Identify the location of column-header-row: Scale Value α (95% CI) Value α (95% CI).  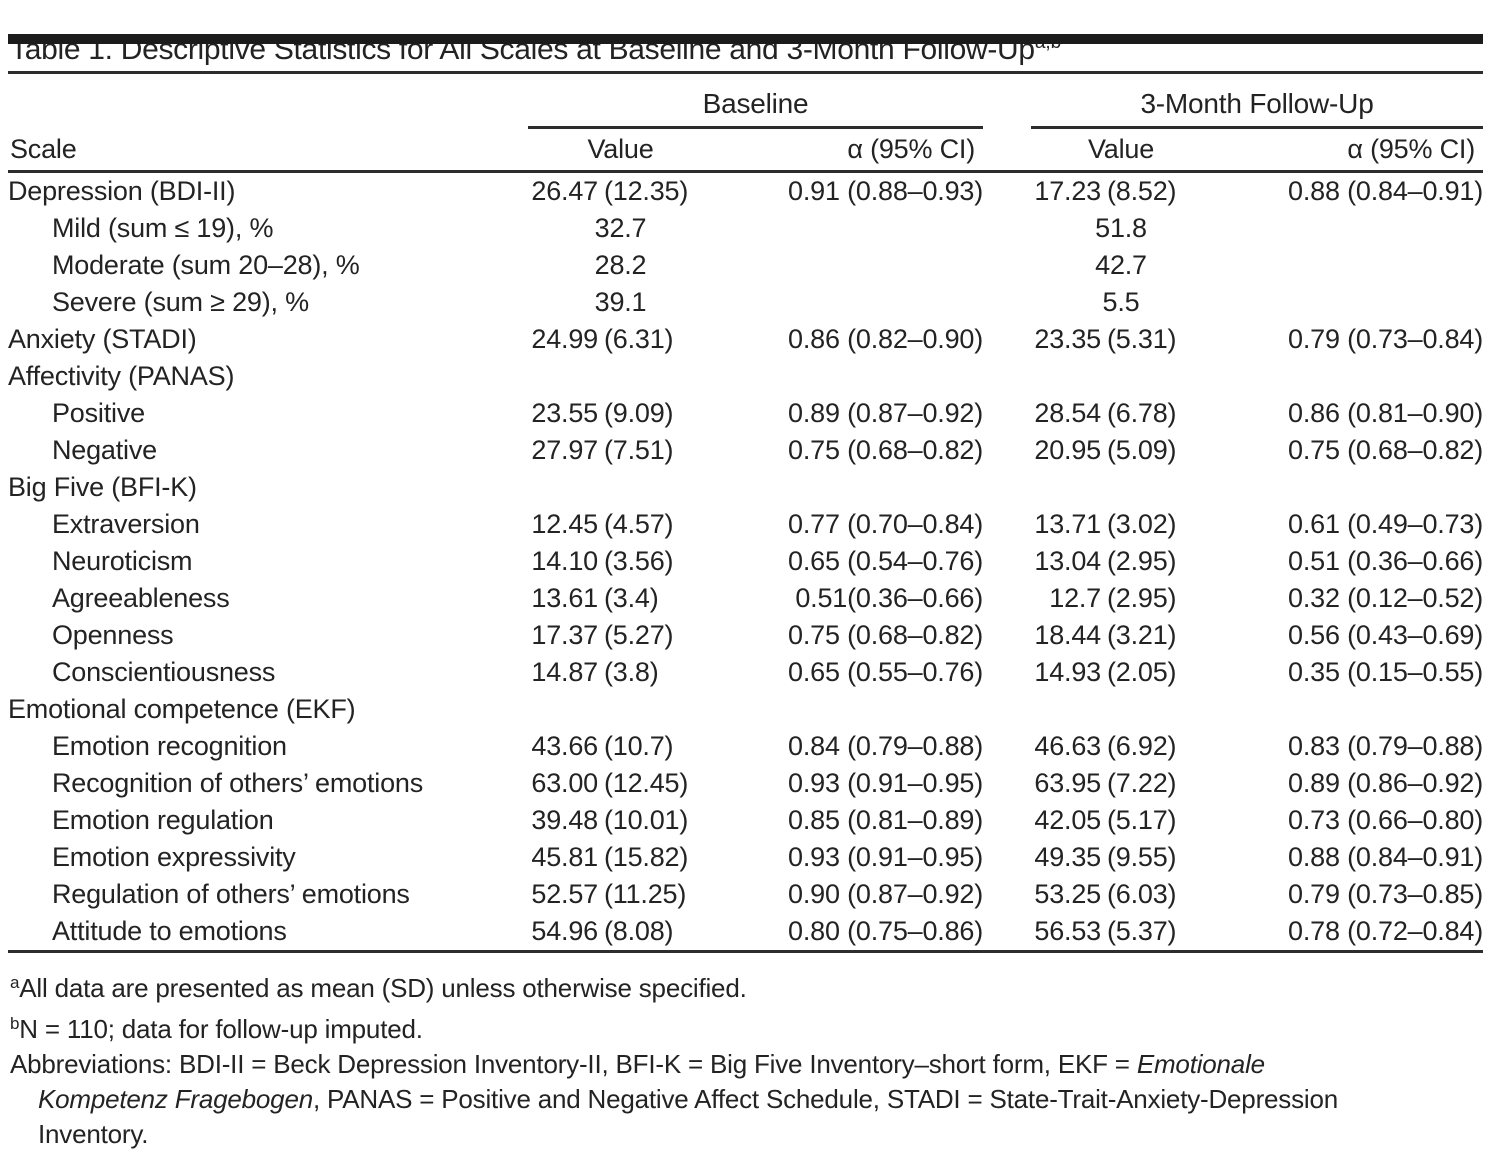
(745, 150).